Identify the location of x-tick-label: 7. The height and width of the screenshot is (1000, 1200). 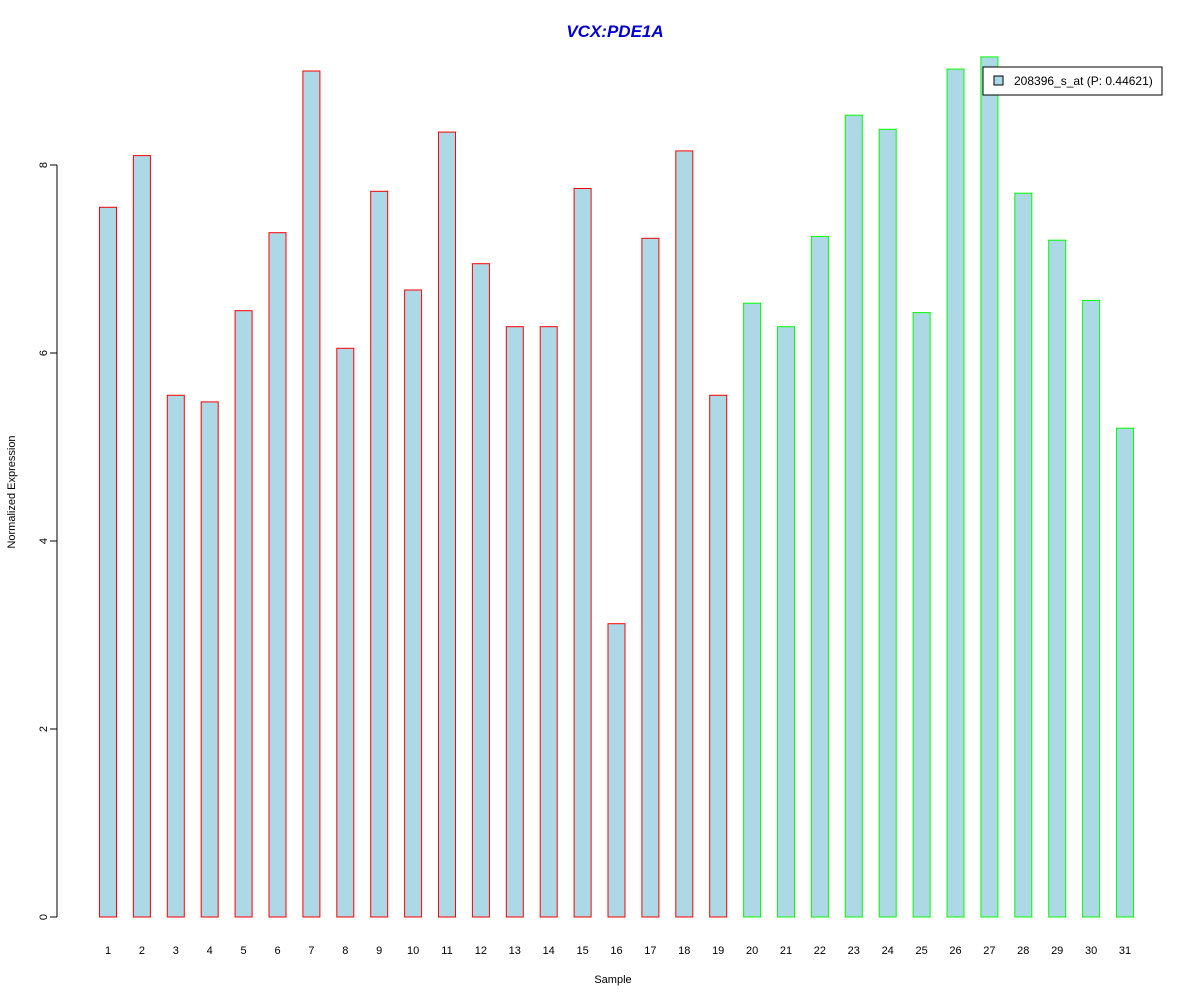
(311, 951).